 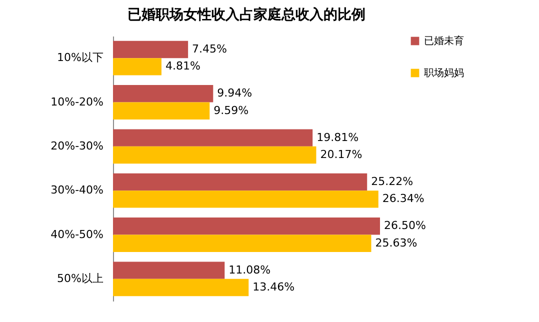 What do you see at coordinates (77, 190) in the screenshot?
I see `y-tick-label: 30%-40%` at bounding box center [77, 190].